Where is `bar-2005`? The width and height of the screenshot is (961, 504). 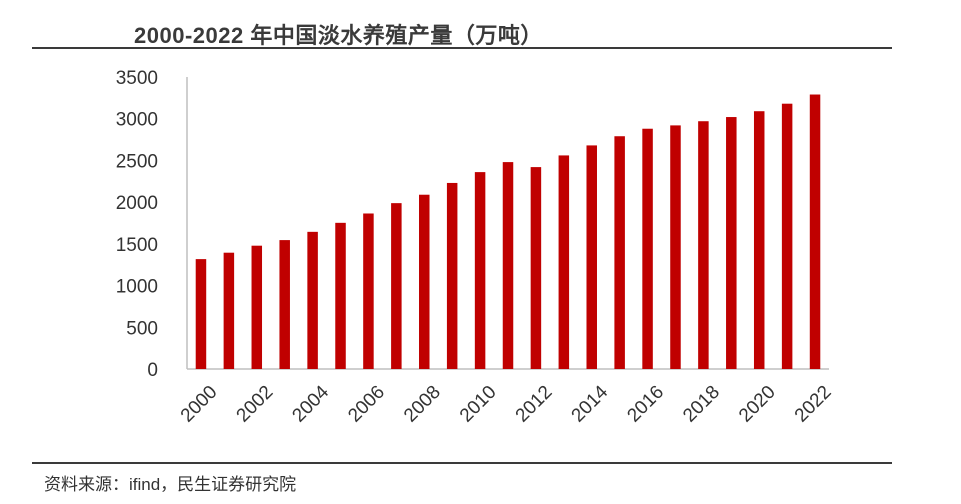
bar-2005 is located at coordinates (340, 295).